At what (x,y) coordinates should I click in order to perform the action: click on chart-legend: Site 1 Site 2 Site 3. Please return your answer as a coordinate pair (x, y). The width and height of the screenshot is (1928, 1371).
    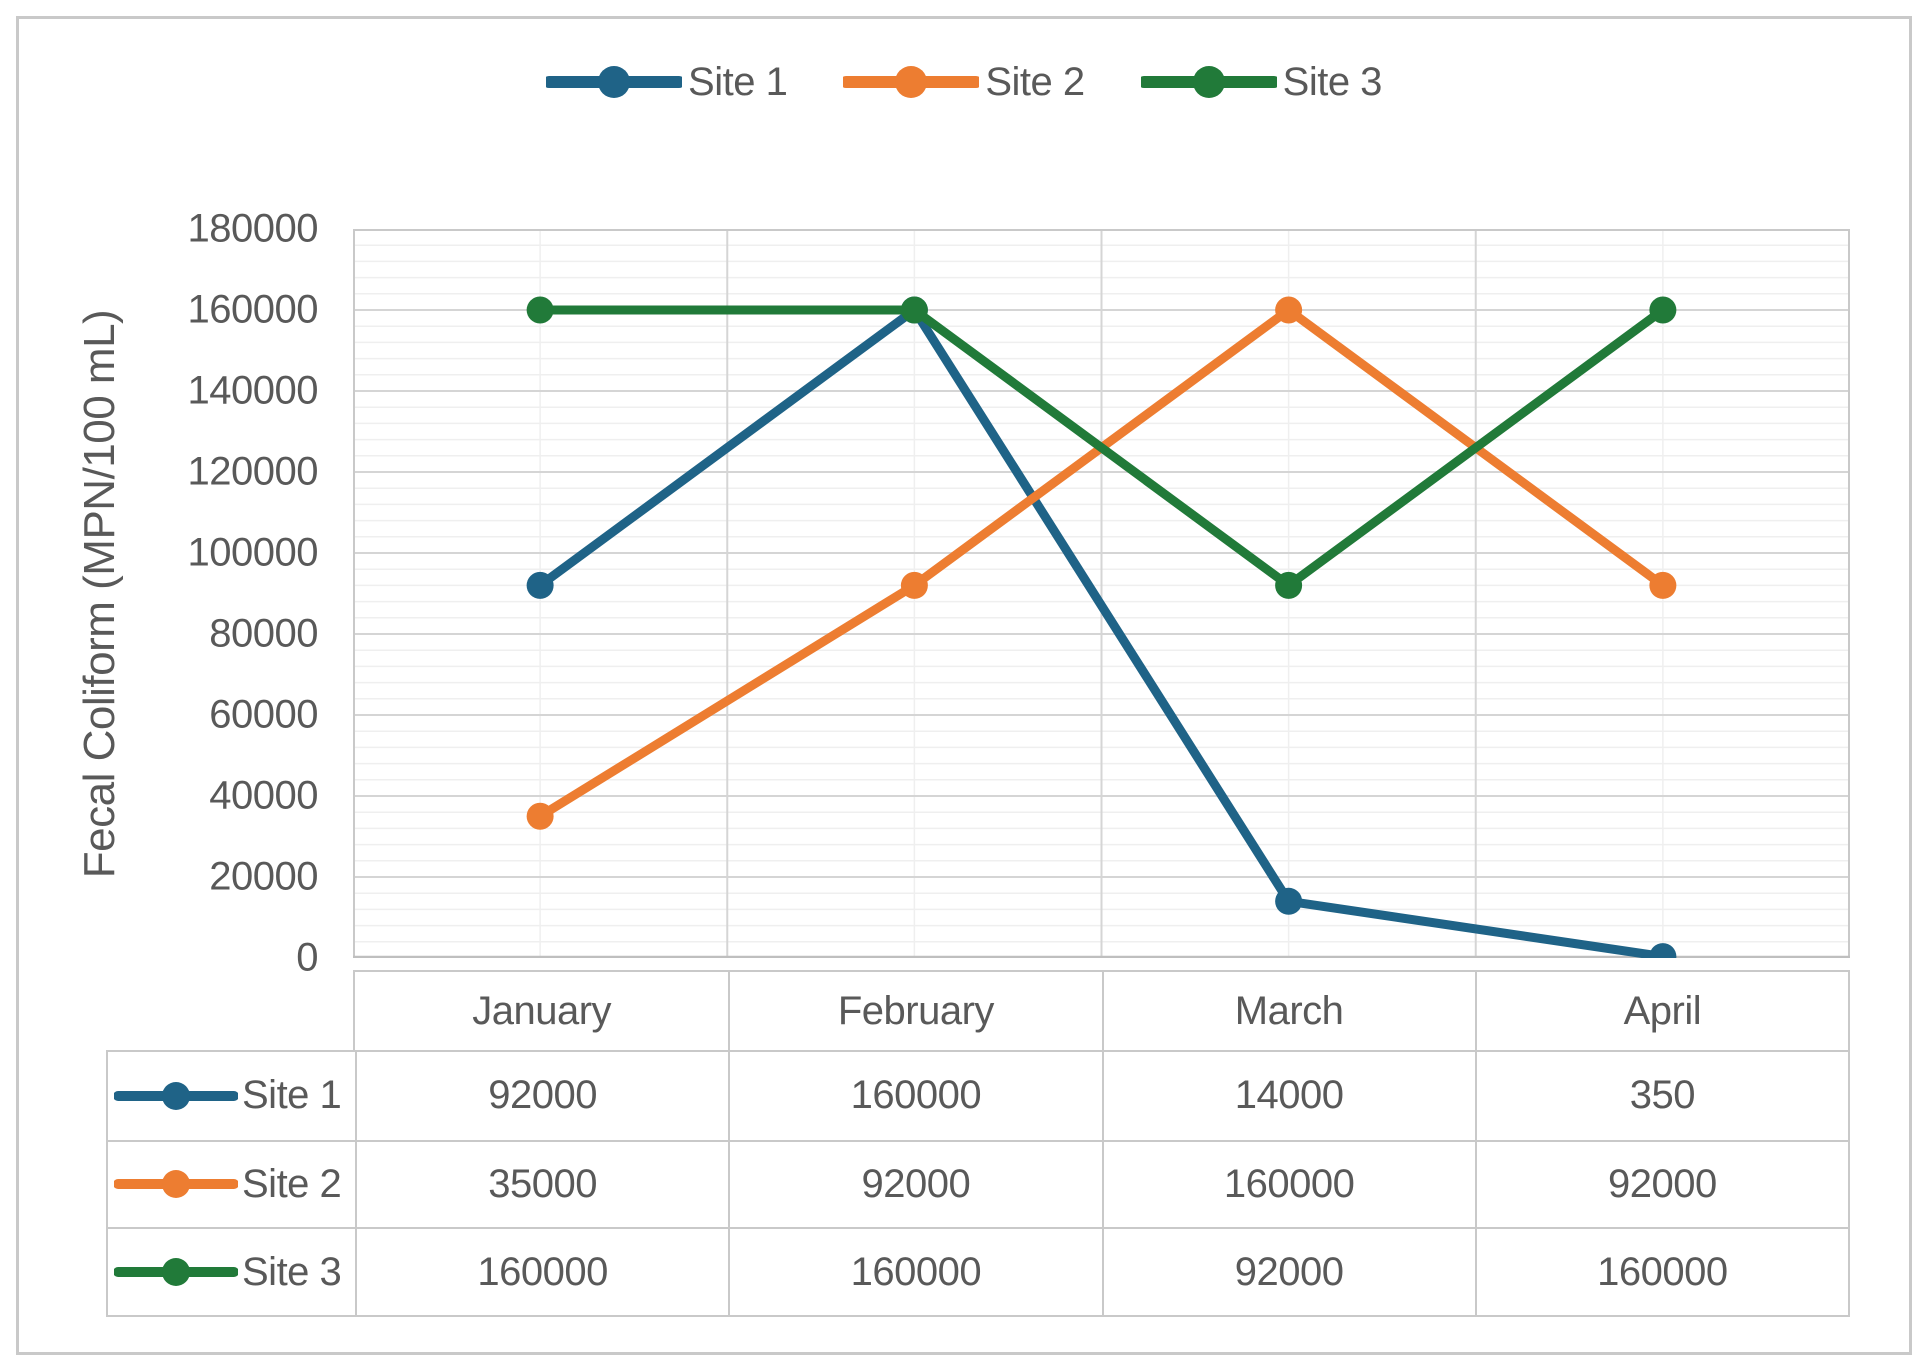
    Looking at the image, I should click on (964, 82).